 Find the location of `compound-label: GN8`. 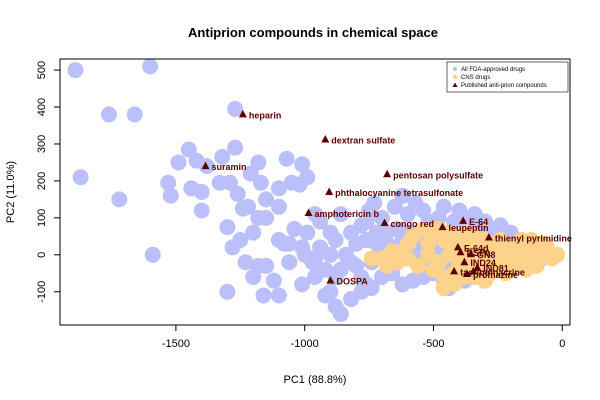

compound-label: GN8 is located at coordinates (486, 255).